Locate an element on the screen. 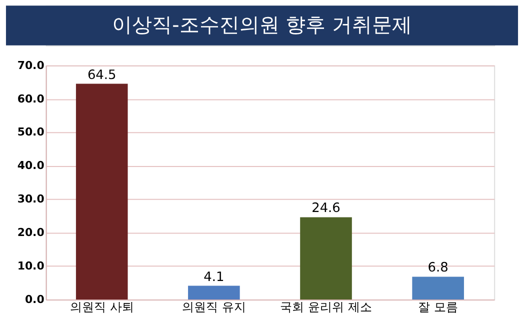  x-tick-label: 의원직 유지 is located at coordinates (214, 307).